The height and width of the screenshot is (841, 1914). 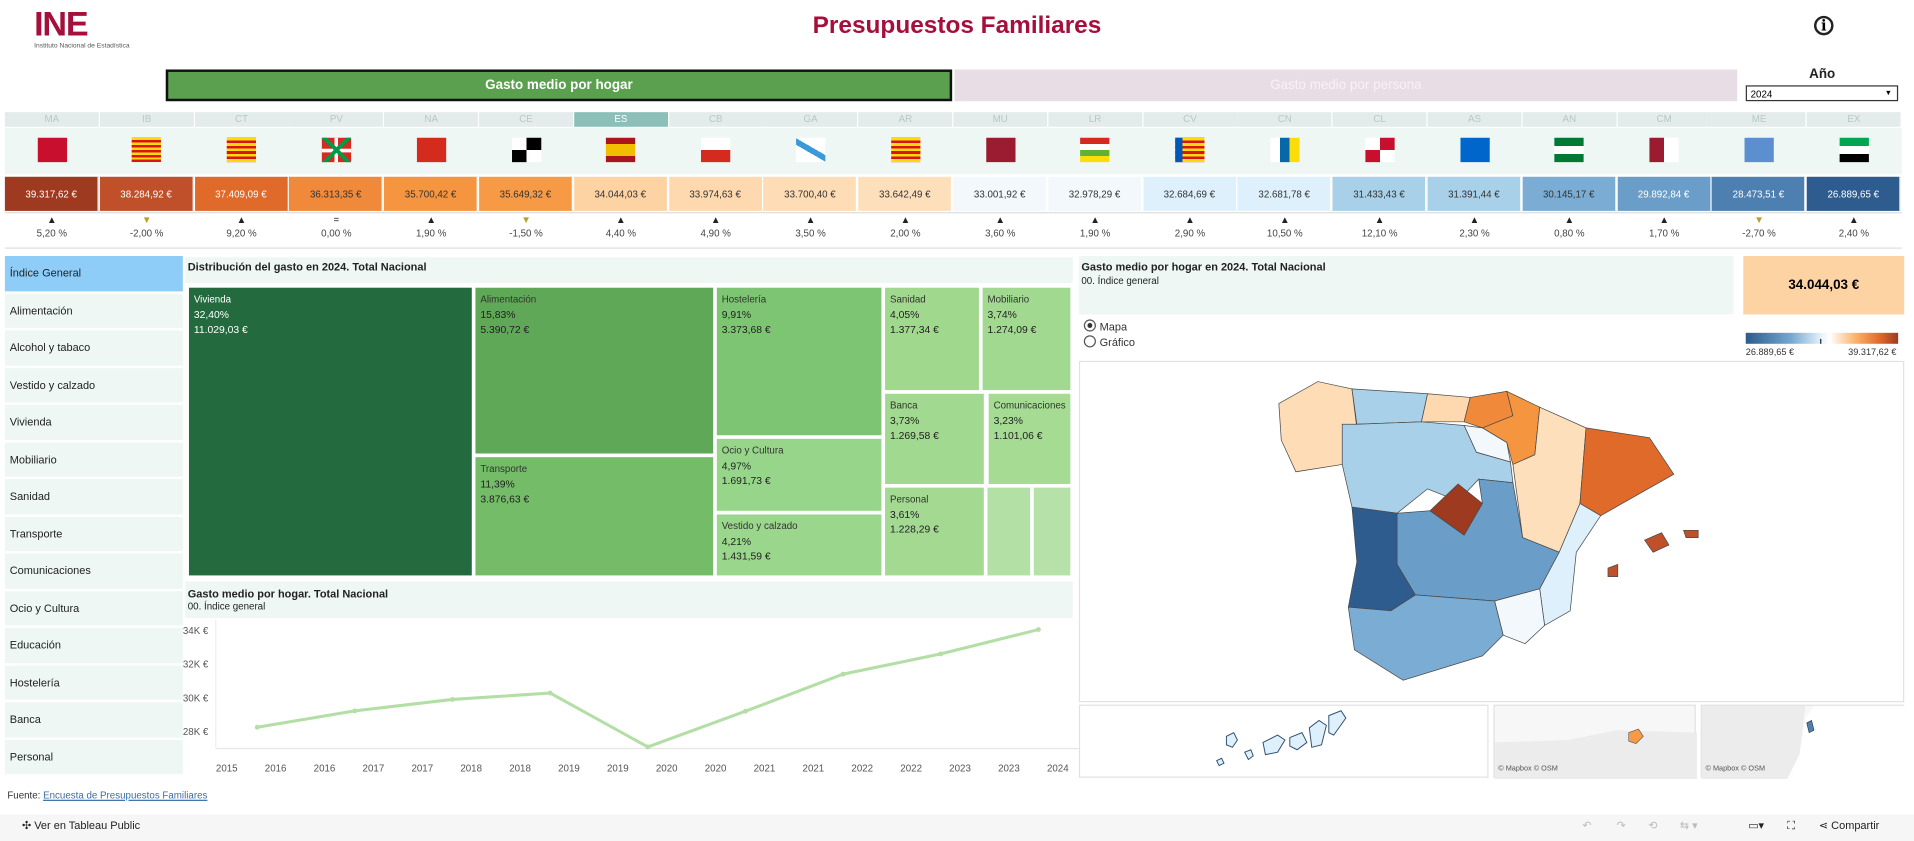 What do you see at coordinates (1688, 825) in the screenshot?
I see `refresh-button: ⇆ ▾` at bounding box center [1688, 825].